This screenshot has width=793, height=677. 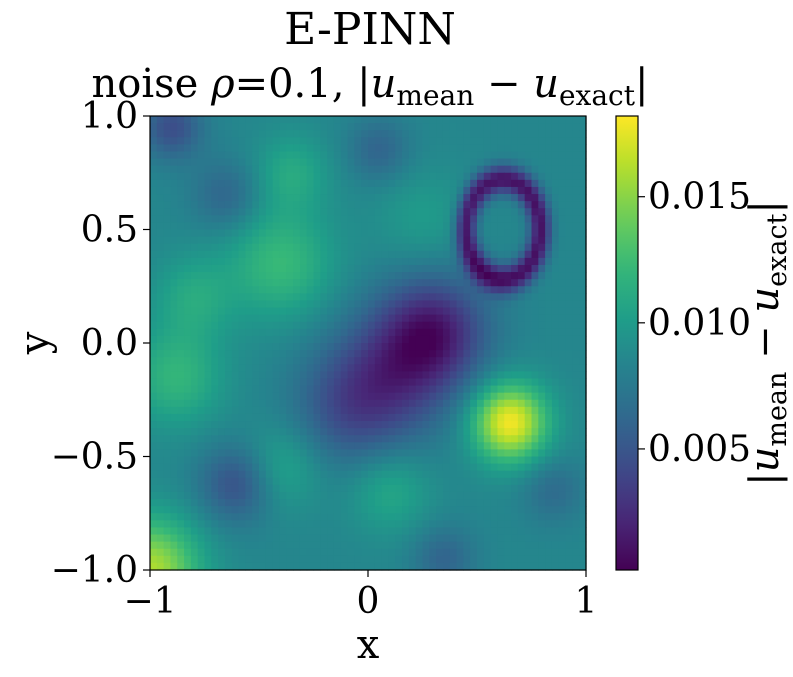 What do you see at coordinates (627, 343) in the screenshot?
I see `colorbar` at bounding box center [627, 343].